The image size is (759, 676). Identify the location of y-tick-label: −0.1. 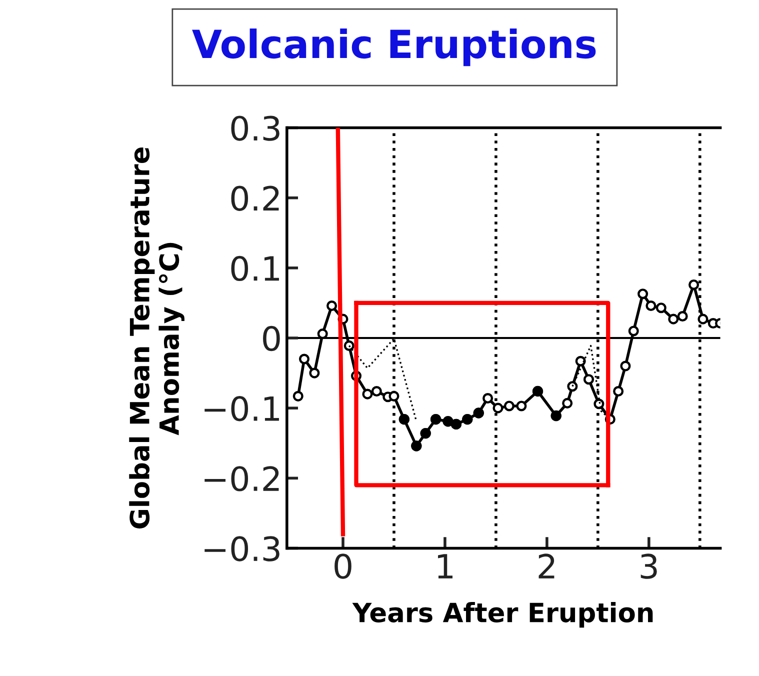
(241, 409).